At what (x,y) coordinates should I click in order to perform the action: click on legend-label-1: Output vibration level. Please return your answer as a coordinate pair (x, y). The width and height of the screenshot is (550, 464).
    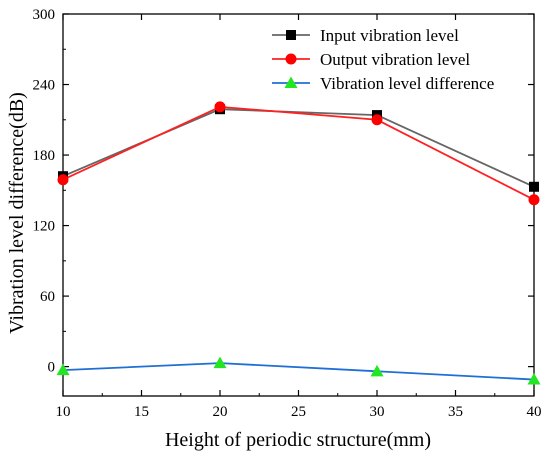
    Looking at the image, I should click on (395, 59).